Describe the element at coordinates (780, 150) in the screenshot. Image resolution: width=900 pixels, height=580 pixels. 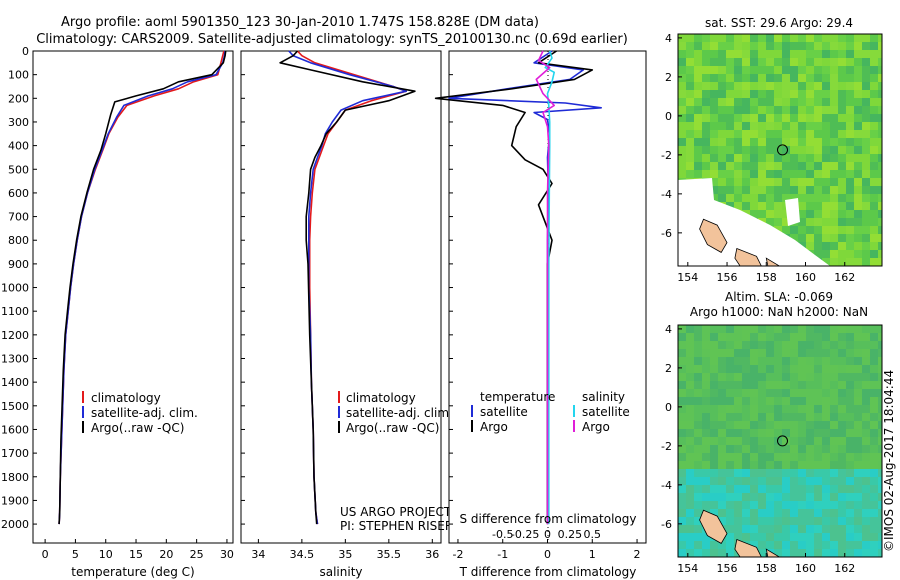
I see `sst-map-frame` at that location.